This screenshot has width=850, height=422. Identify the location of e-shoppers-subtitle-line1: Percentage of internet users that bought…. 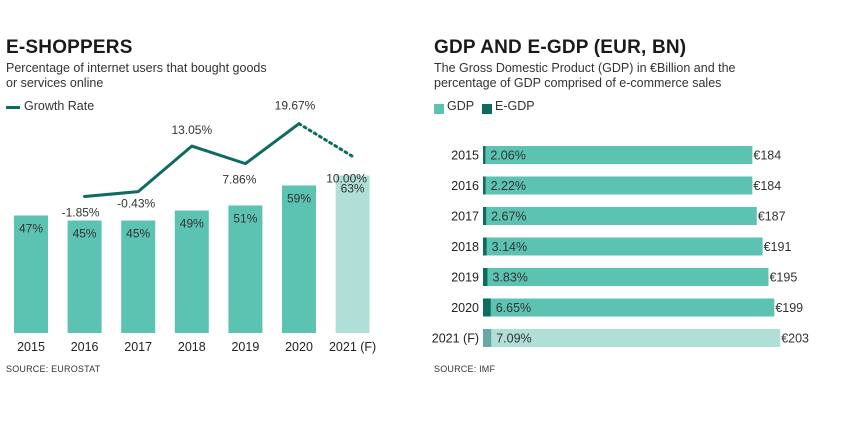
(136, 68).